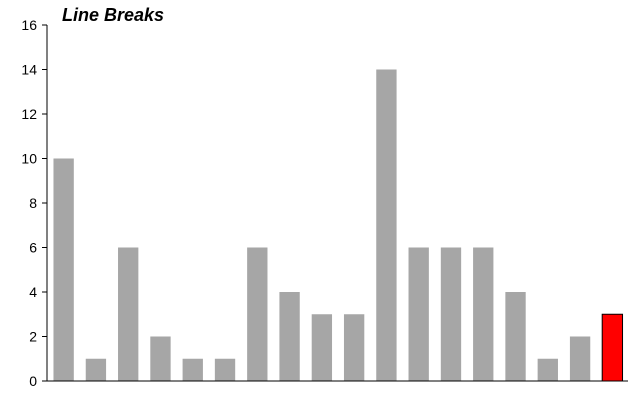 The width and height of the screenshot is (630, 412). What do you see at coordinates (33, 337) in the screenshot?
I see `y-tick-label: 2` at bounding box center [33, 337].